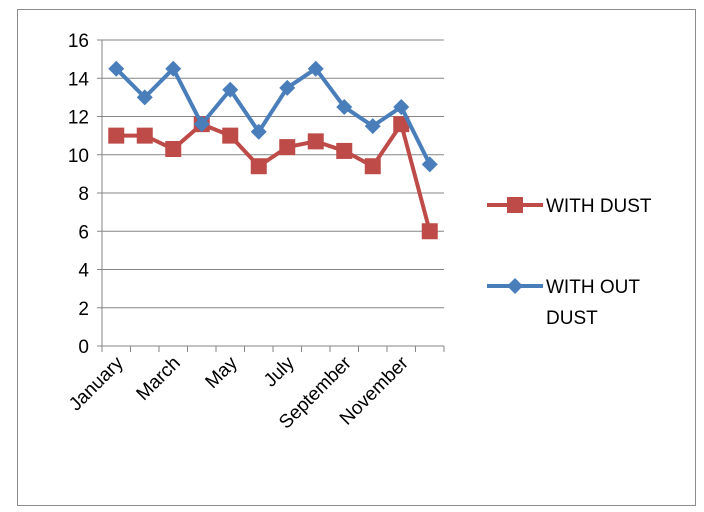 This screenshot has width=704, height=512. Describe the element at coordinates (83, 309) in the screenshot. I see `y-tick-label: 2` at that location.